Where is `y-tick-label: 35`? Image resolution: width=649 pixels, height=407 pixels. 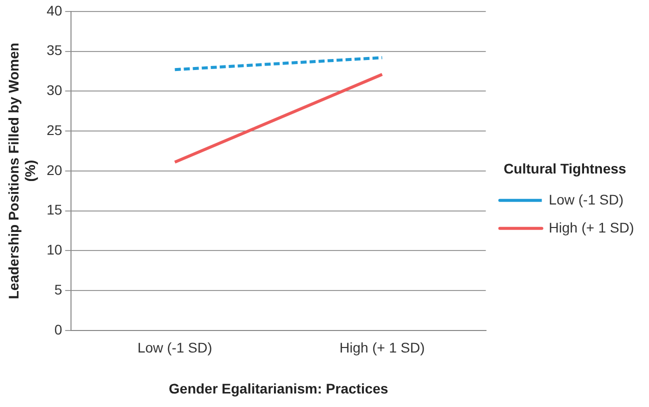 y-tick-label: 35 is located at coordinates (54, 50).